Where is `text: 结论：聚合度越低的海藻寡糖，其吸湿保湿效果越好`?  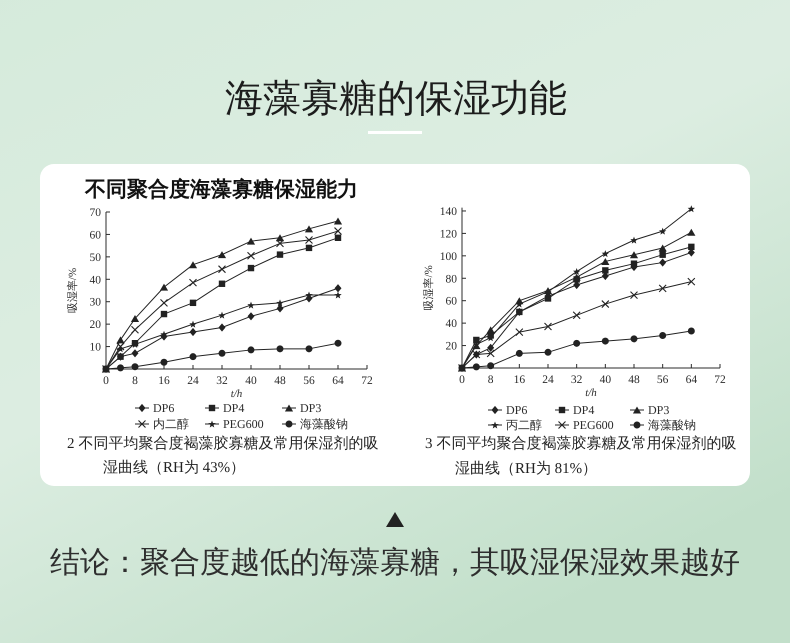
text: 结论：聚合度越低的海藻寡糖，其吸湿保湿效果越好 is located at coordinates (395, 562).